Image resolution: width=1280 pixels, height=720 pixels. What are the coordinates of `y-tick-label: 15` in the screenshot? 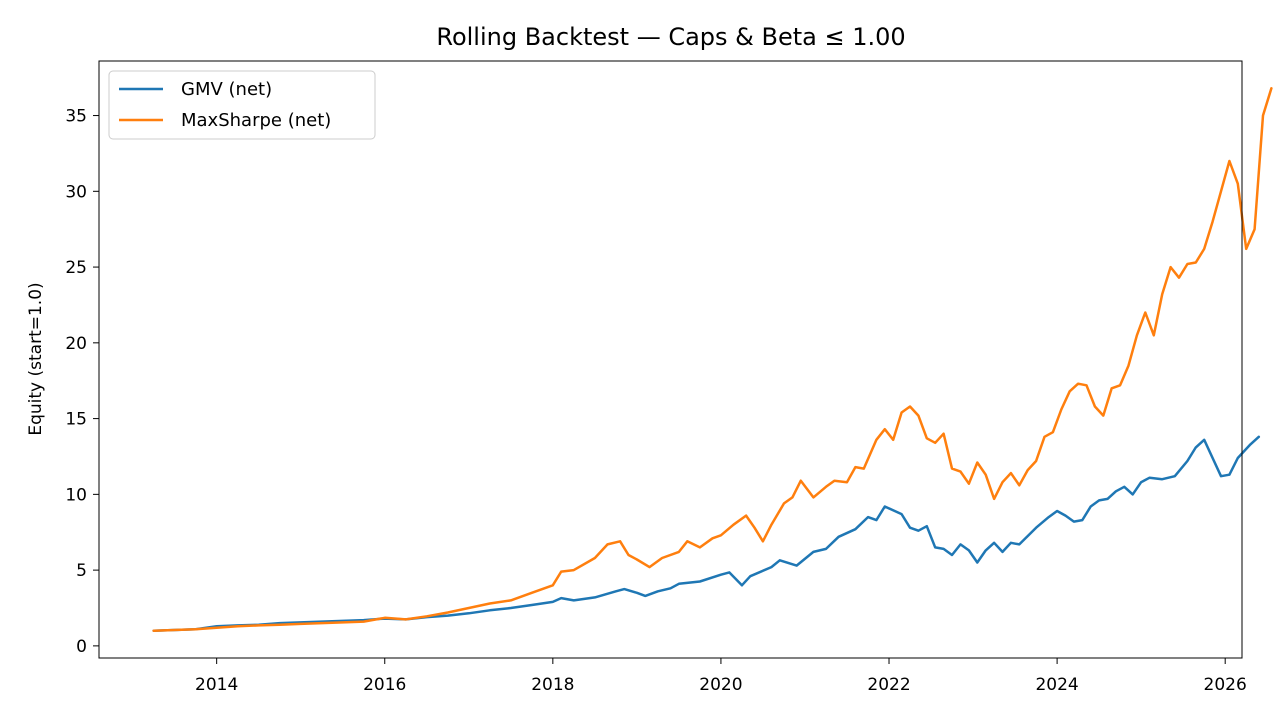 It's located at (76, 420).